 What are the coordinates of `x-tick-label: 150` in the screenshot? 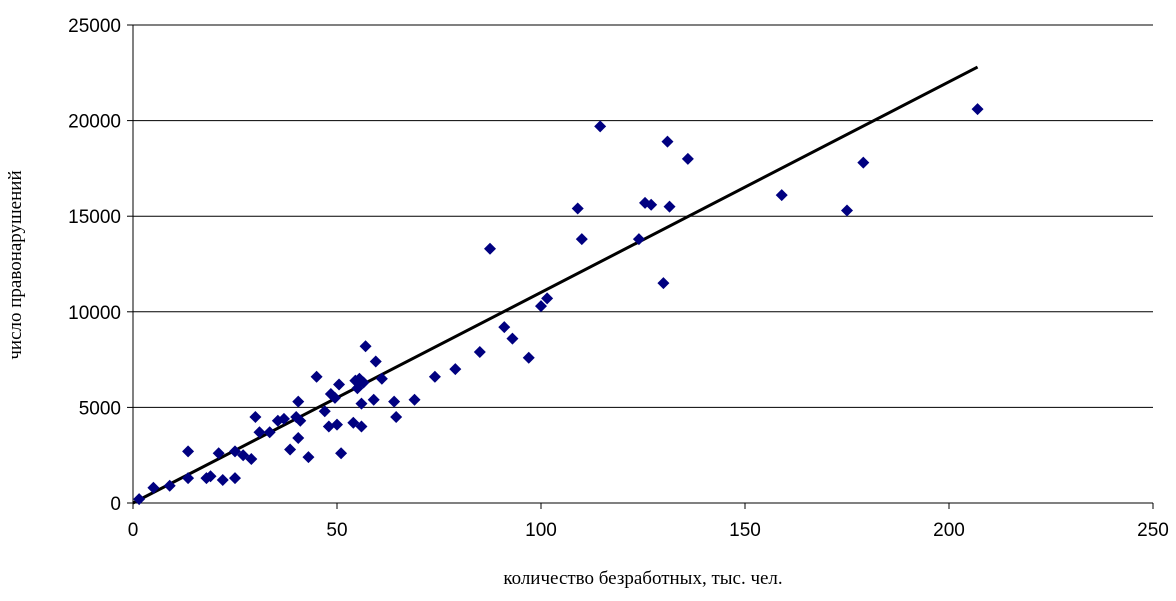 It's located at (745, 530).